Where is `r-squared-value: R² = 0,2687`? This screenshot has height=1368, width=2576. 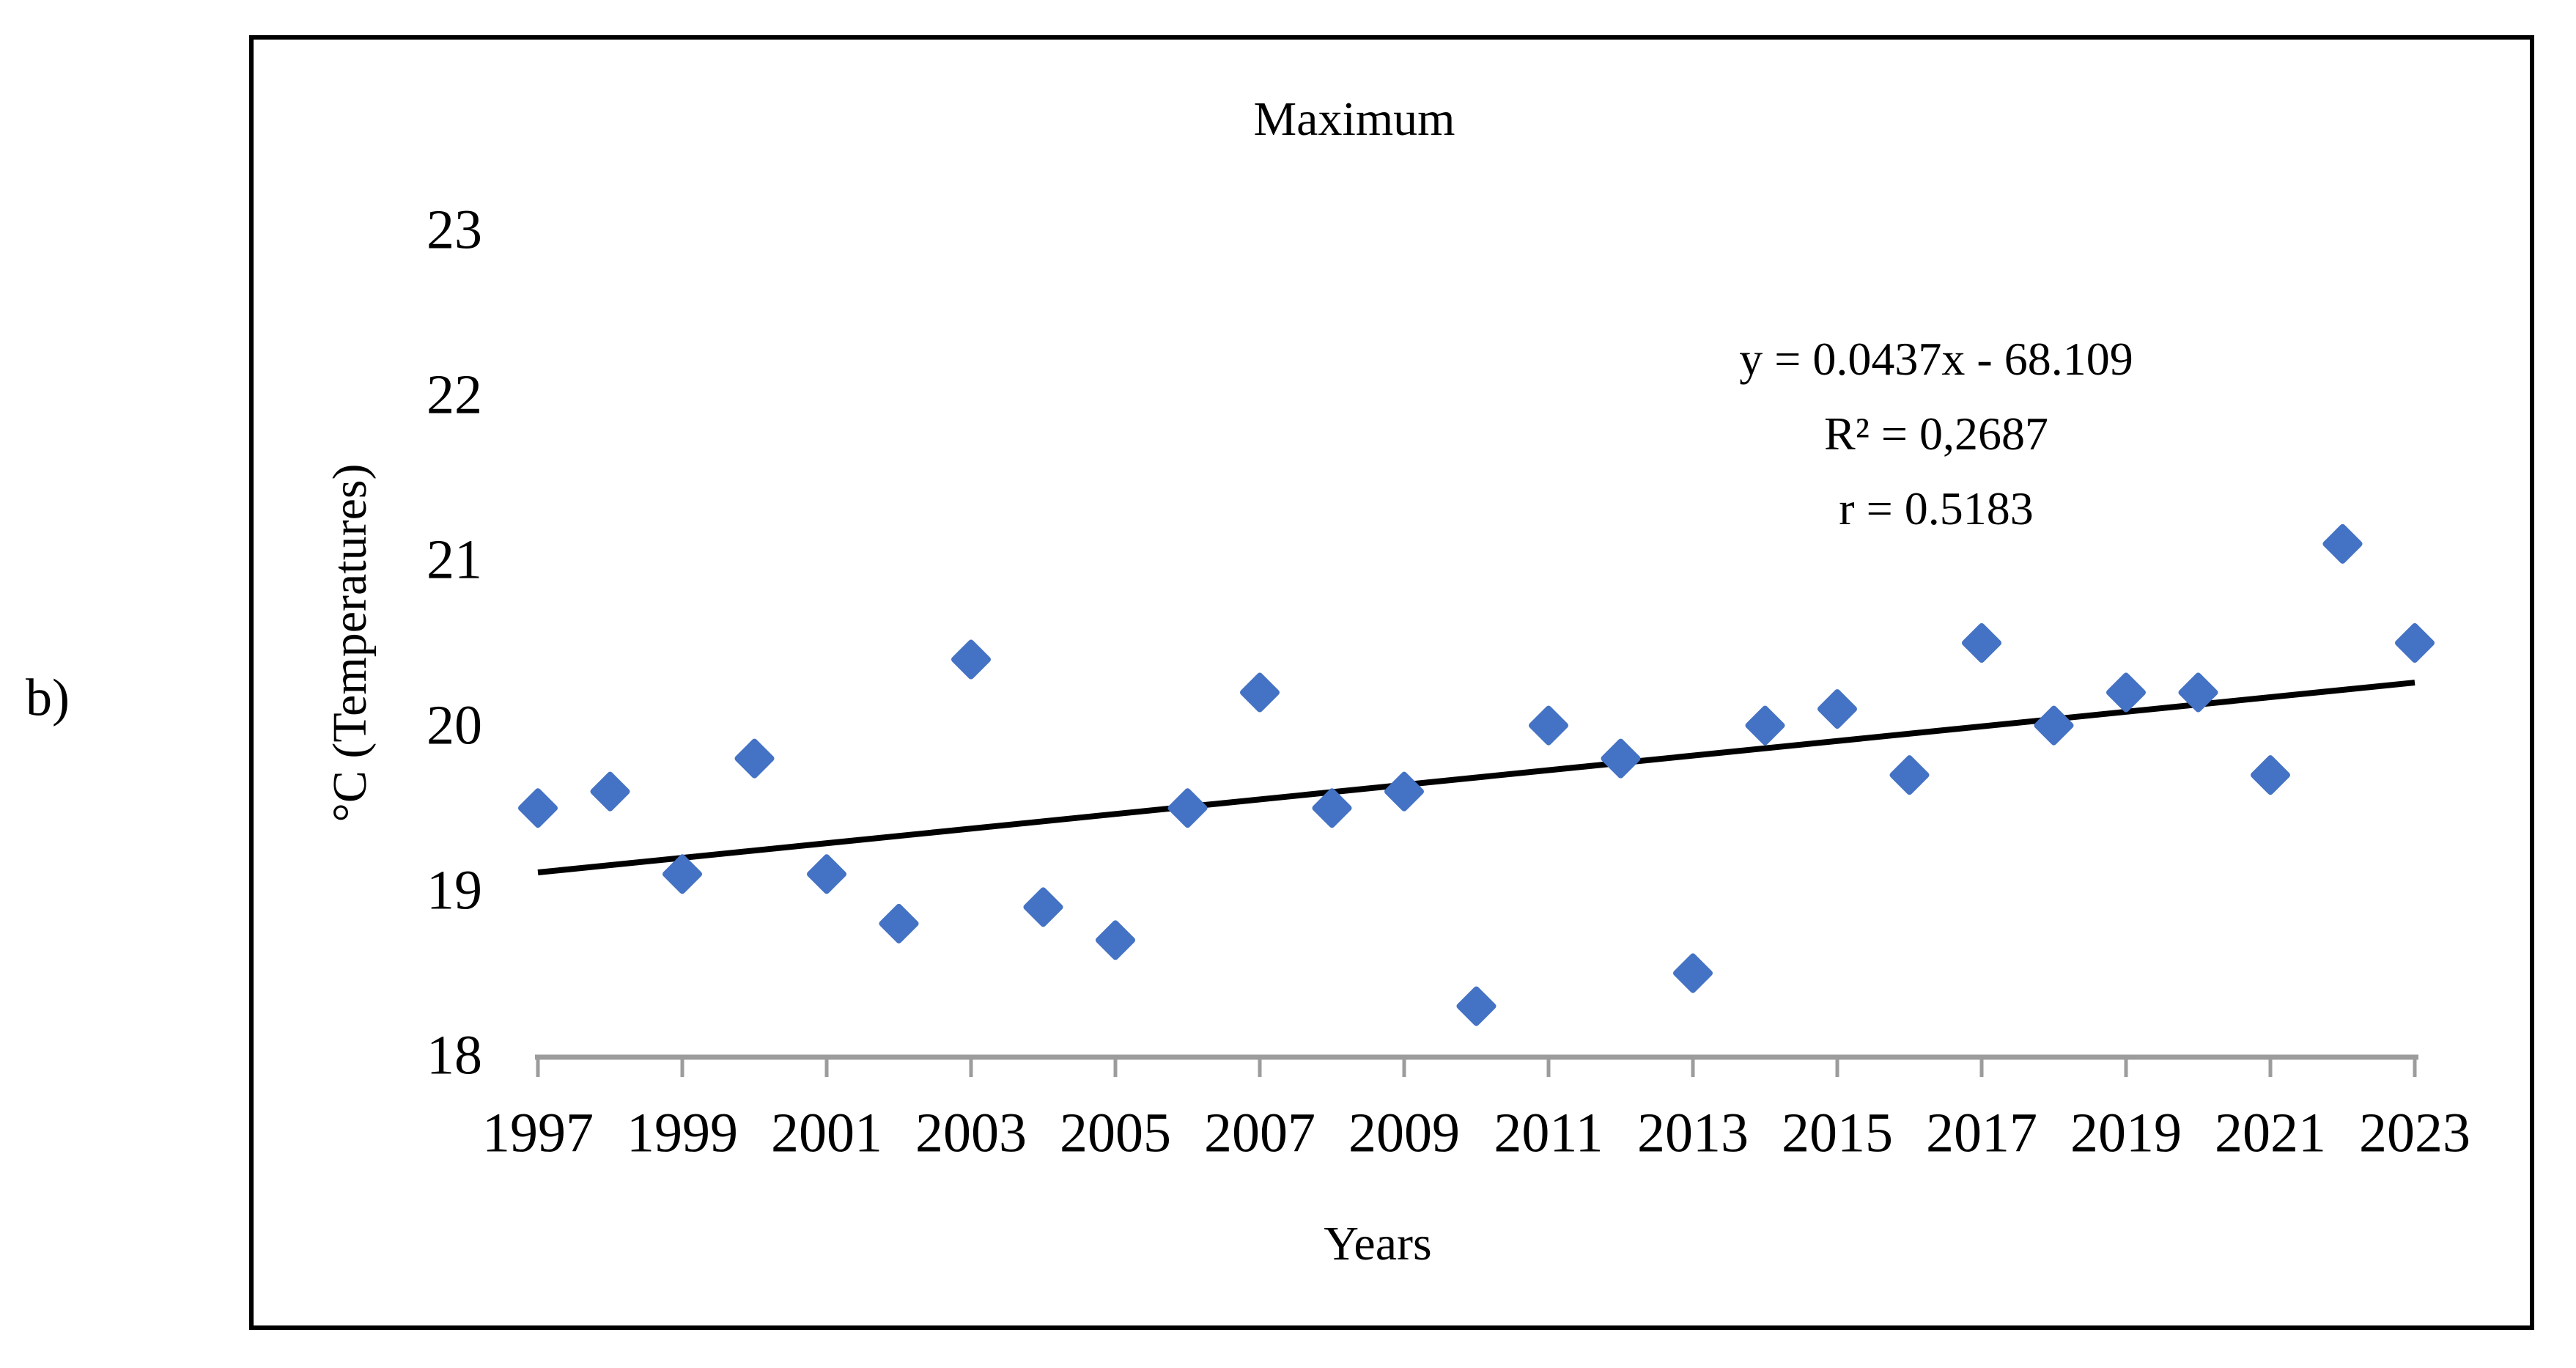
r-squared-value: R² = 0,2687 is located at coordinates (1936, 434).